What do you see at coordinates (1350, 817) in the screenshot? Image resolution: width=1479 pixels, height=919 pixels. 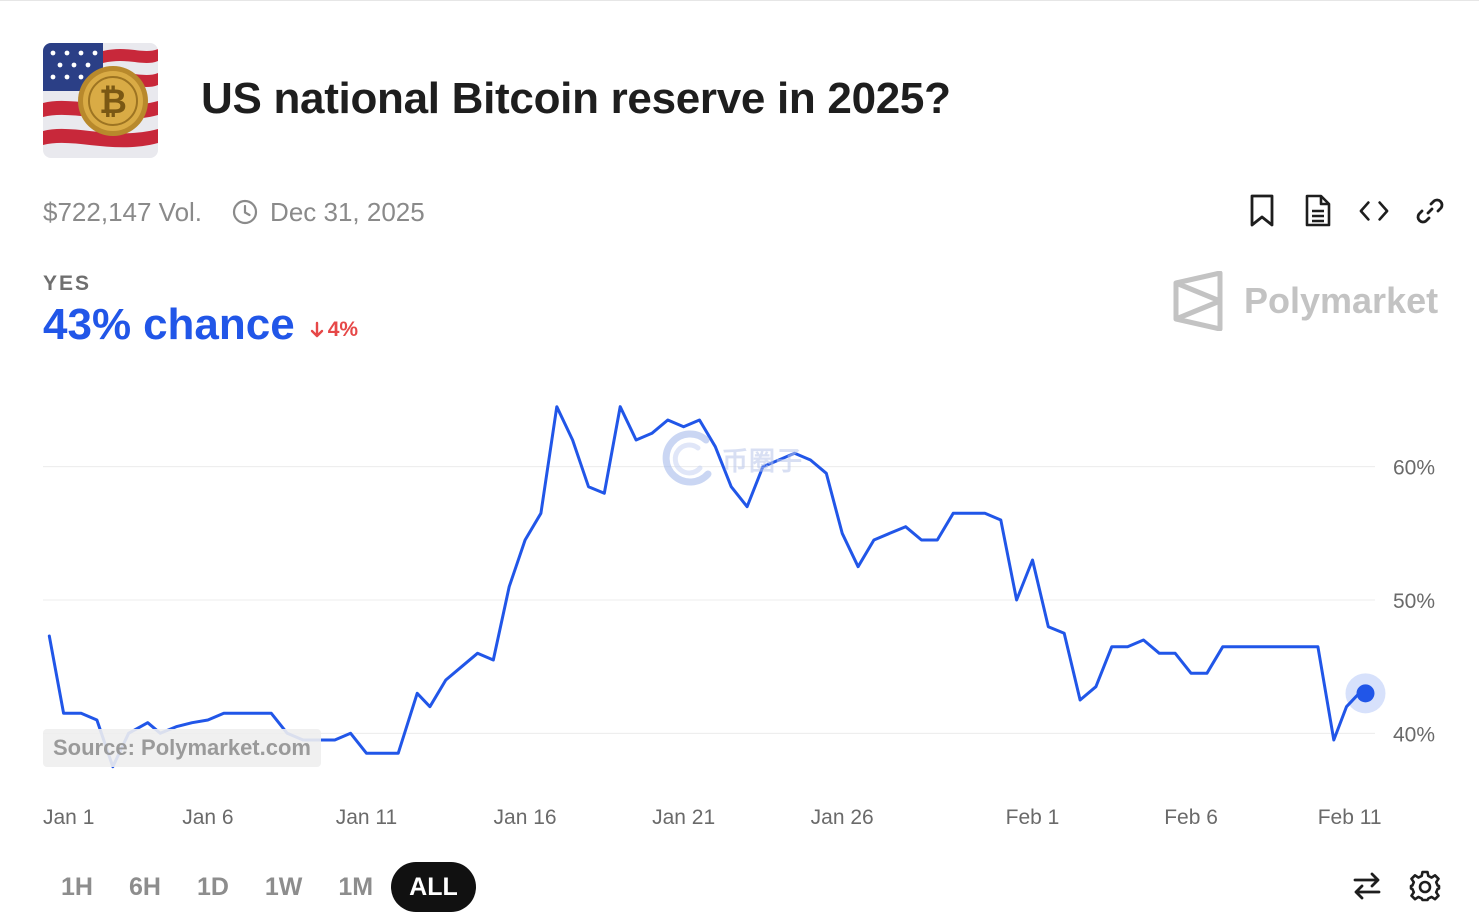 I see `x-tick-label: Feb 11` at bounding box center [1350, 817].